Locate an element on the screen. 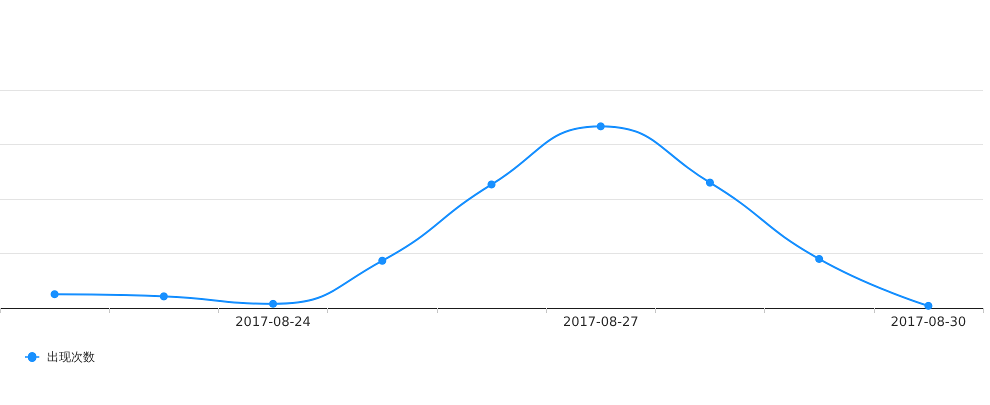 The image size is (990, 405). x-tick-label: 2017-08-27 is located at coordinates (600, 322).